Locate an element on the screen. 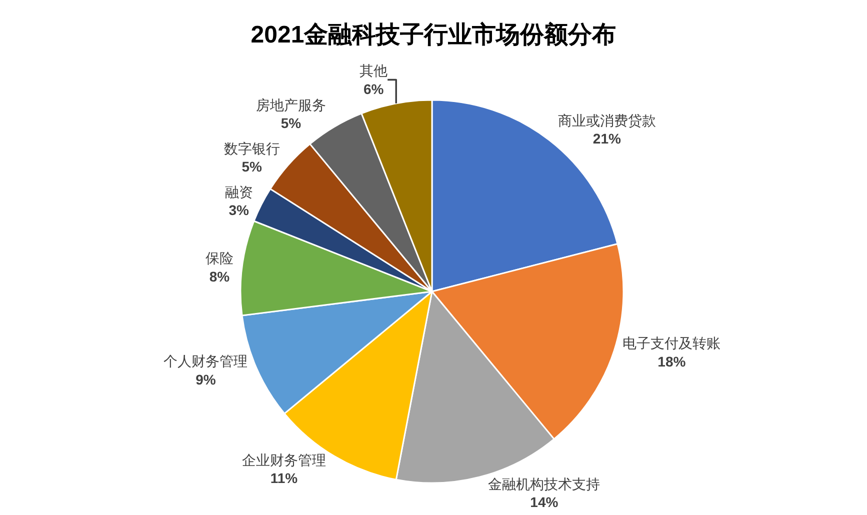 Image resolution: width=867 pixels, height=515 pixels. slice-label: 电子支付及转账 is located at coordinates (671, 343).